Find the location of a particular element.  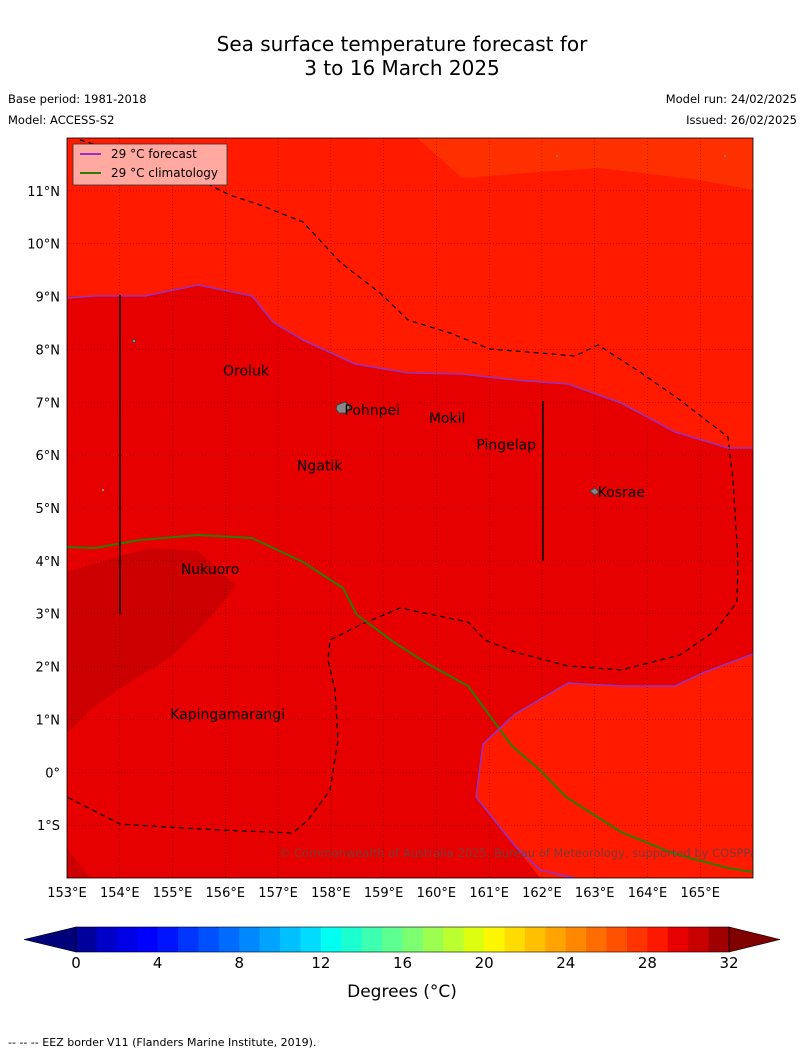

y-axis-ticks: 11°N 10°N 9°N 8°N 7°N 6°N 5°N 4°N 3°N 2°N 1°N 0° 1°S is located at coordinates (43, 509).